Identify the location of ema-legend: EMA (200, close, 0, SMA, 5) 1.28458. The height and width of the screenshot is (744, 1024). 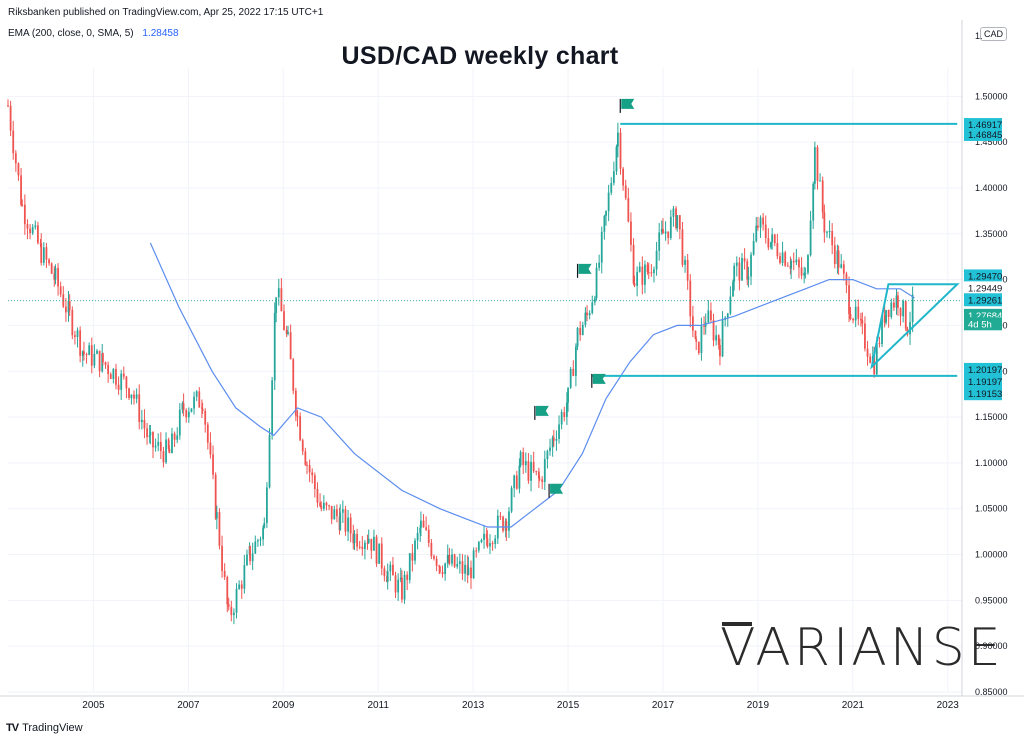
(93, 33).